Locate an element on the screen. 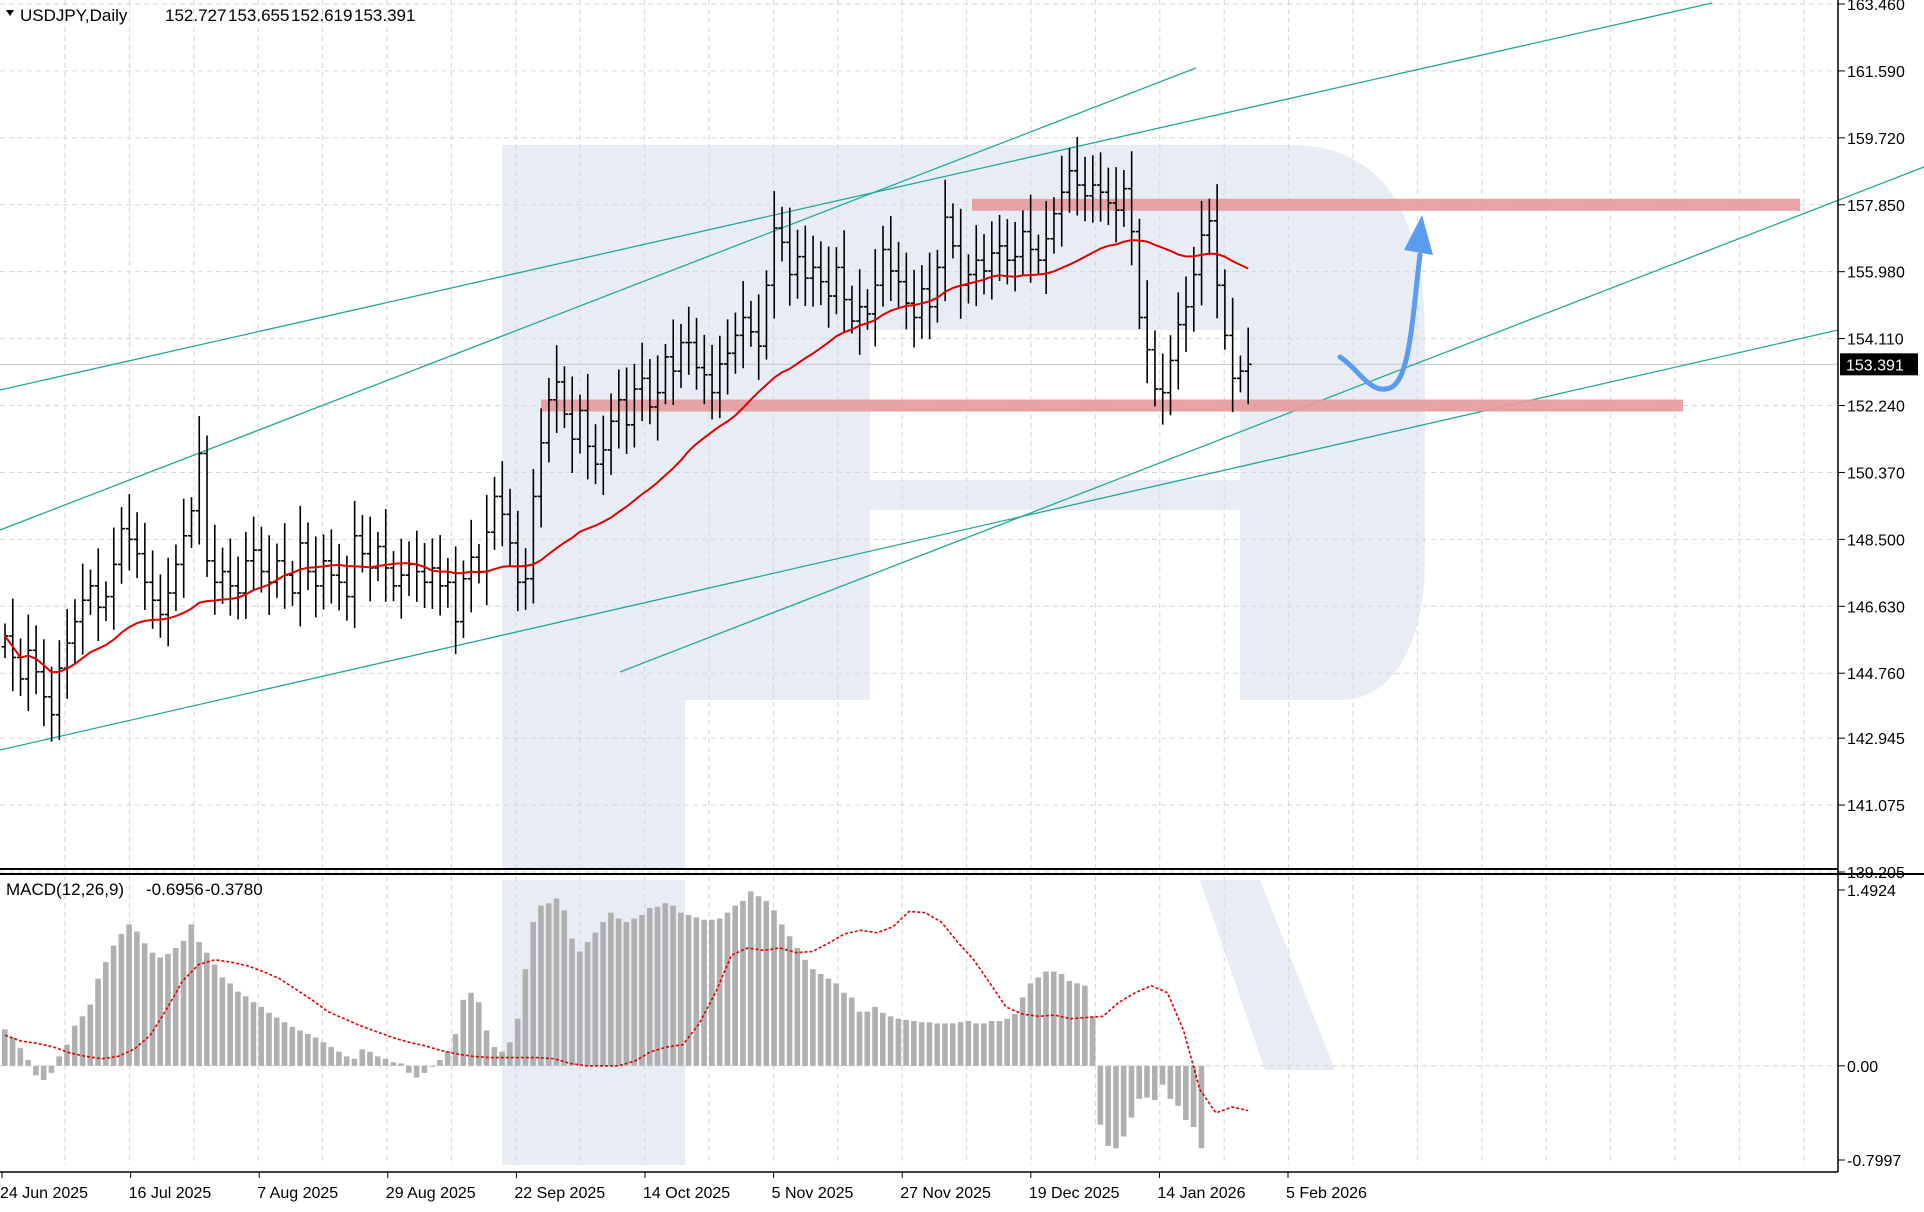  macd-histogram is located at coordinates (603, 1020).